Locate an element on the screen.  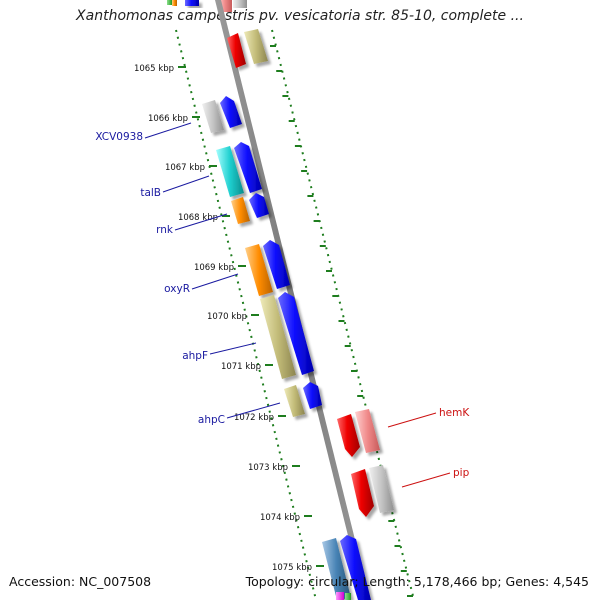
kbp-tick-label: 1067 kbp is located at coordinates (185, 168).